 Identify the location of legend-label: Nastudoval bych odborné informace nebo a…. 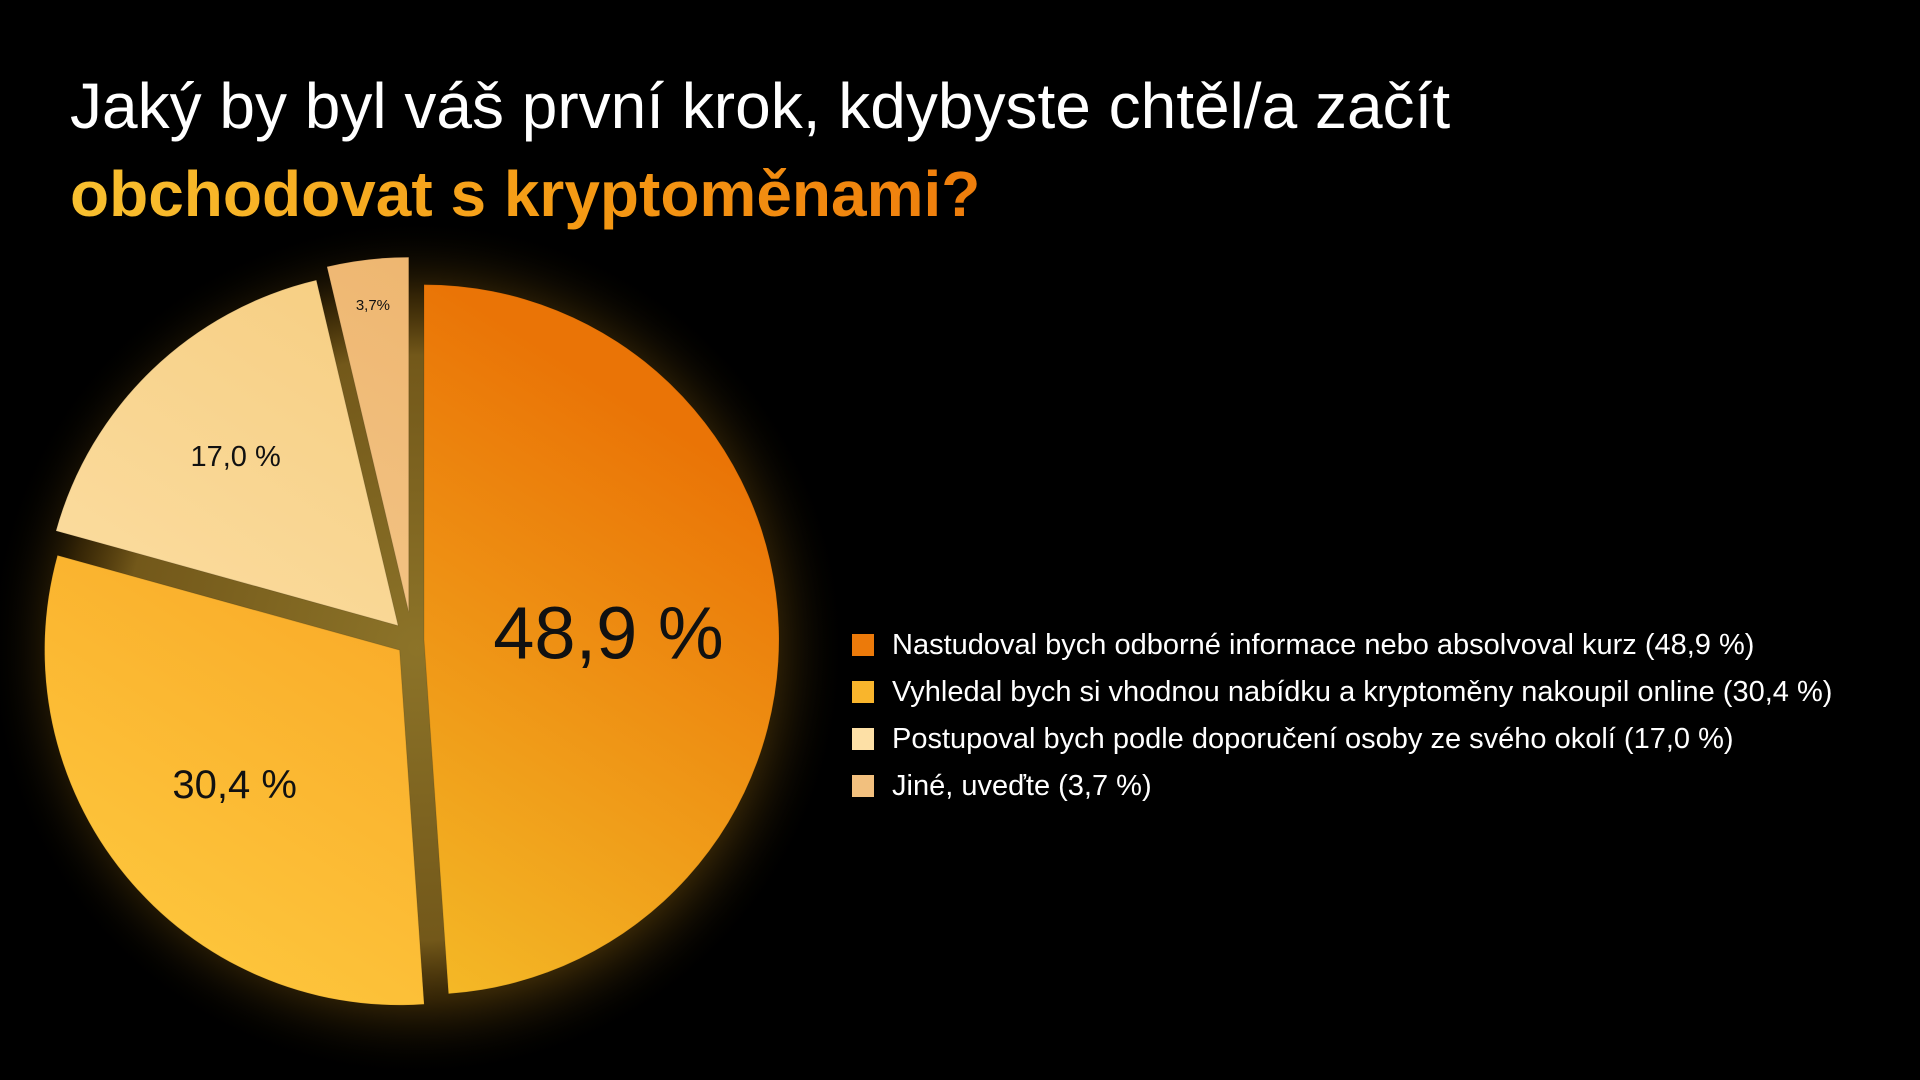
(1323, 644).